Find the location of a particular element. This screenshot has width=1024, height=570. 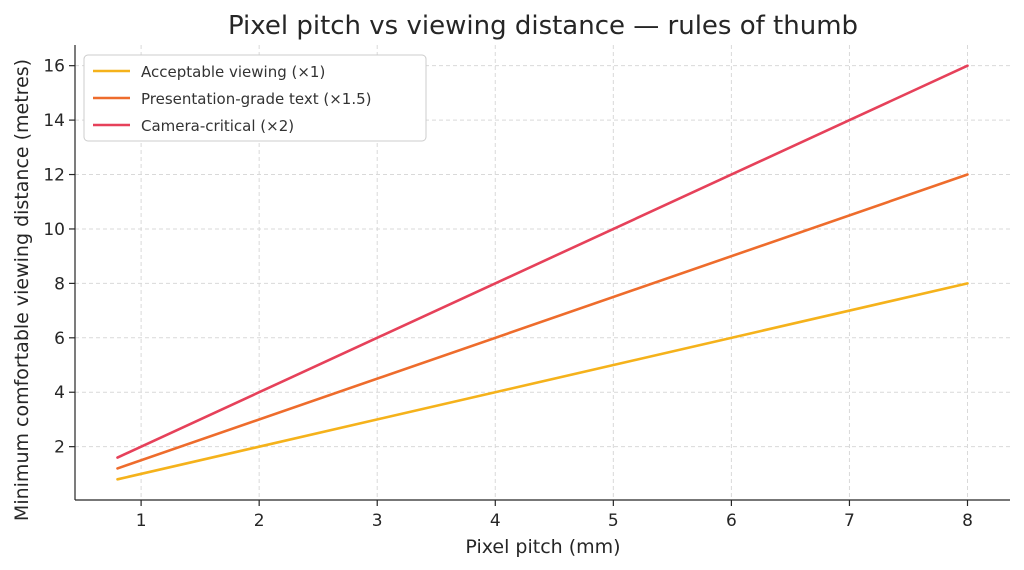

x-tick-label: 8 is located at coordinates (967, 521).